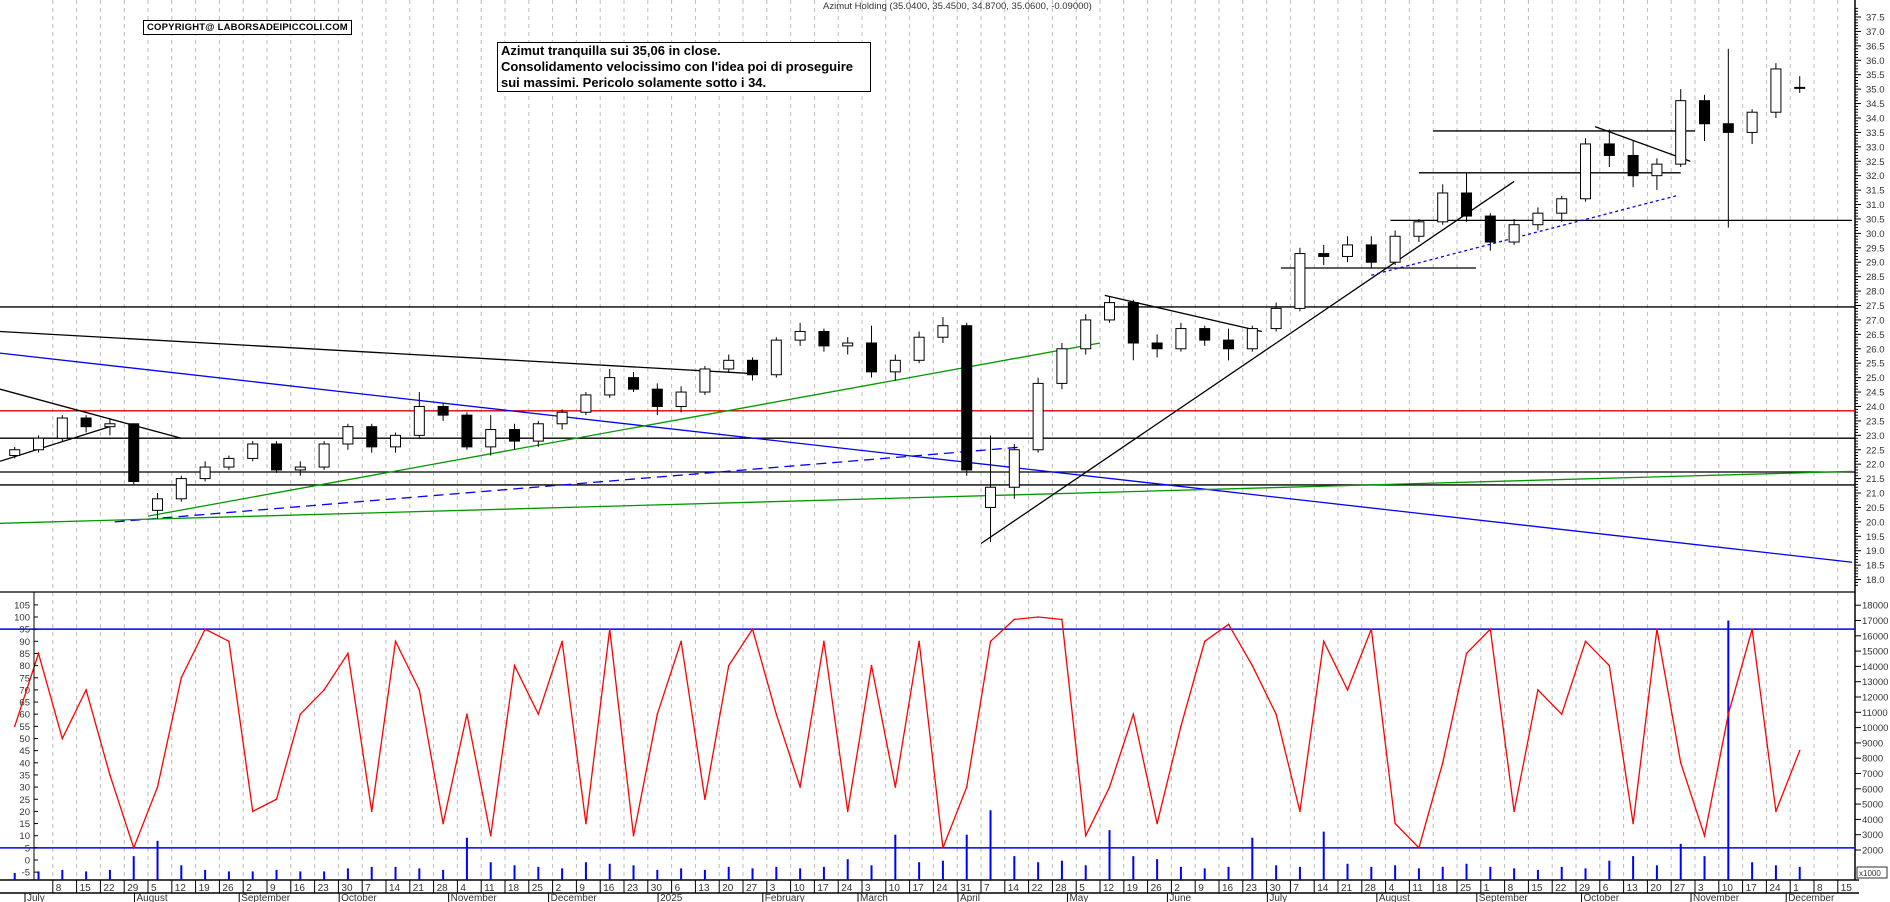 The width and height of the screenshot is (1890, 902). Describe the element at coordinates (24, 836) in the screenshot. I see `oscillator-tick-label: 10` at that location.